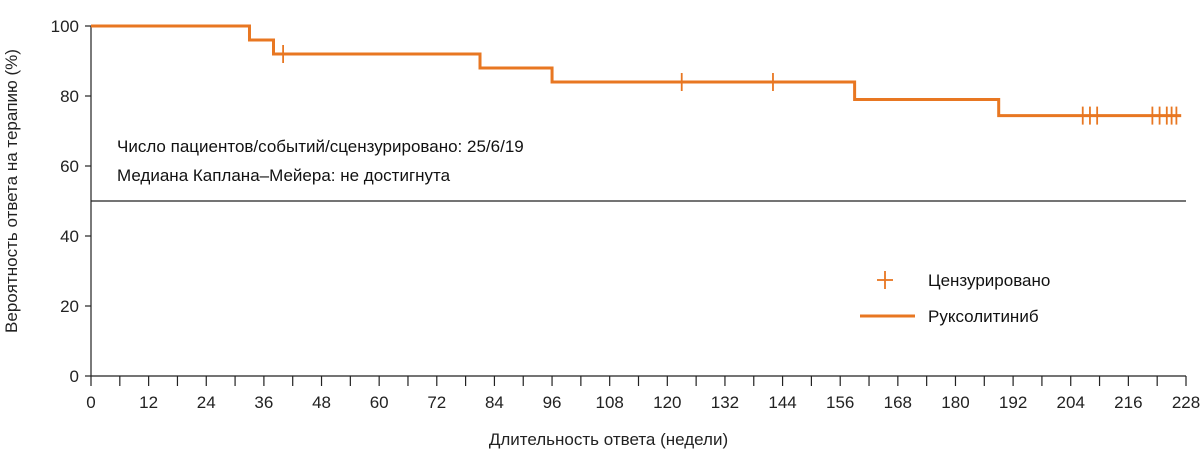 The image size is (1200, 470). What do you see at coordinates (1128, 402) in the screenshot?
I see `x-tick-label: 216` at bounding box center [1128, 402].